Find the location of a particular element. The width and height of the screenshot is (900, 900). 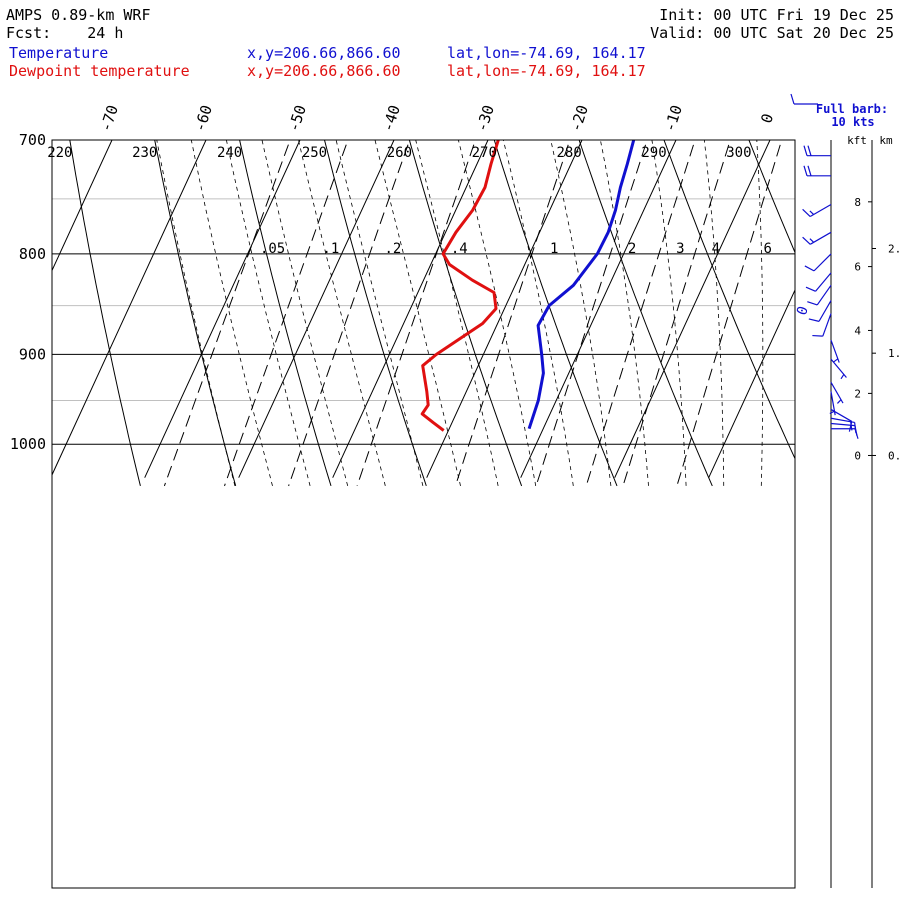

mixing-ratio-label: .1 is located at coordinates (330, 249).